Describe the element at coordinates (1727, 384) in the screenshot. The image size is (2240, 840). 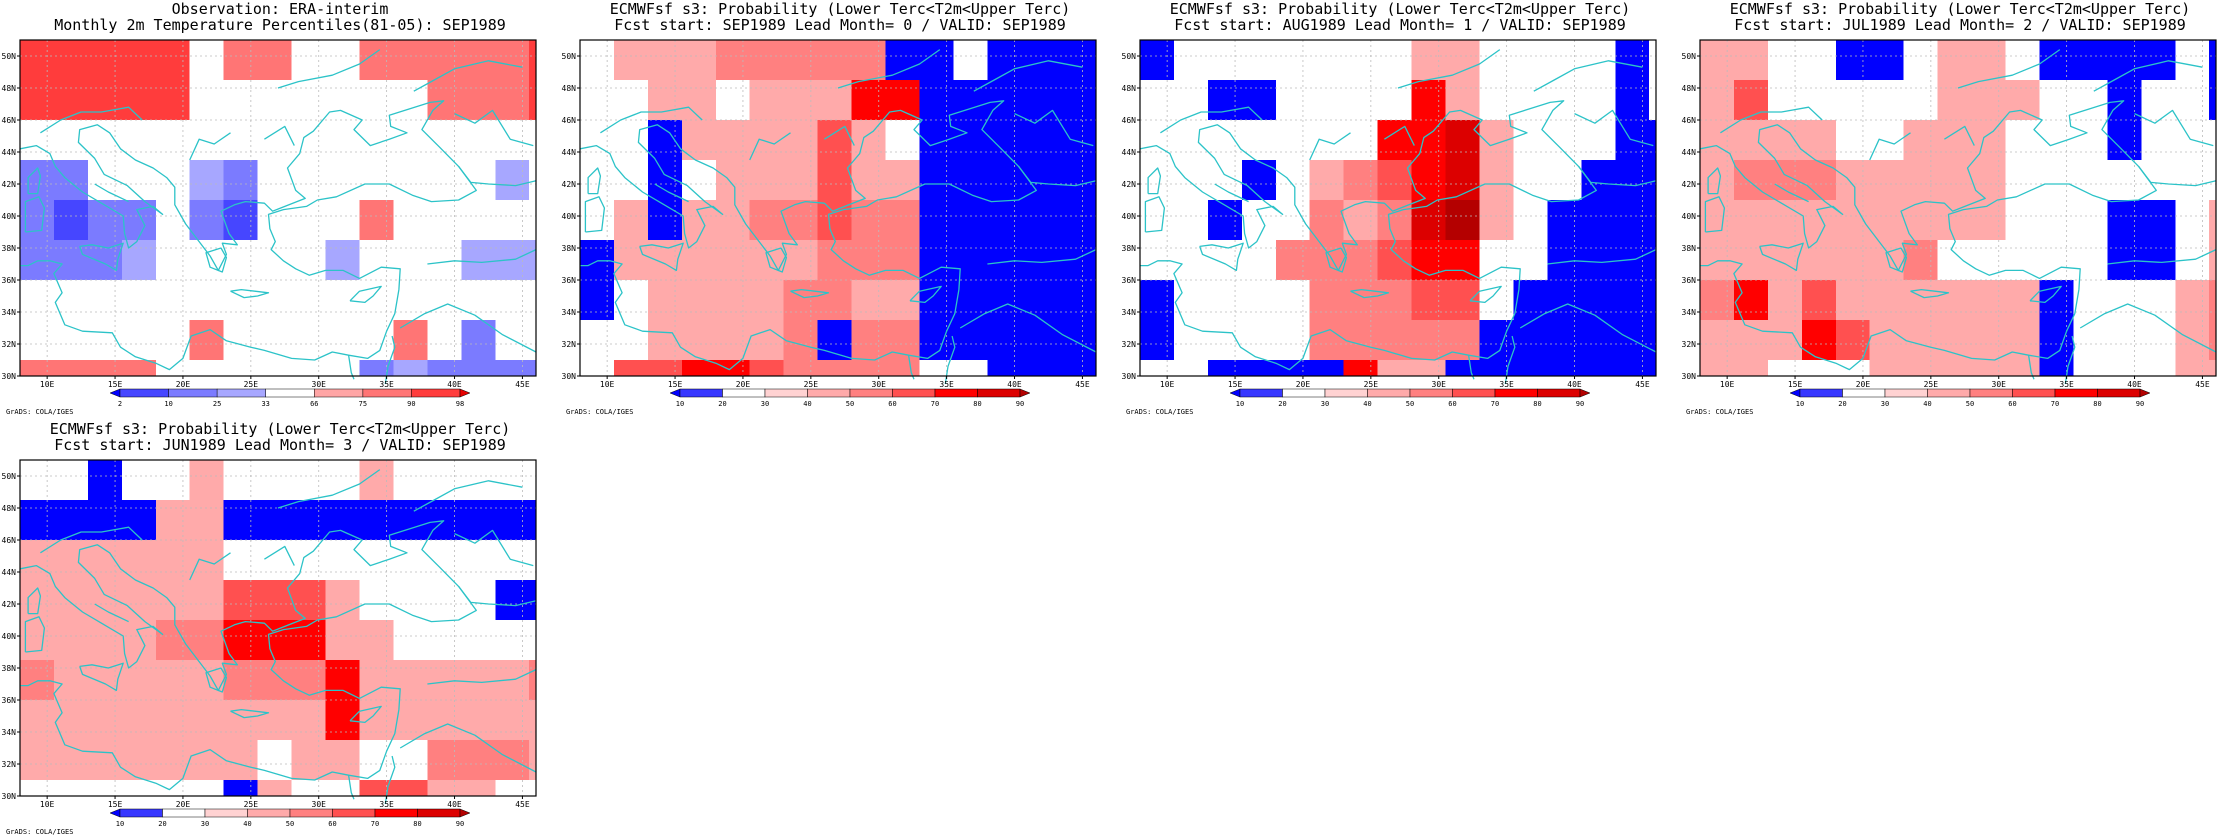
I see `lon-tick-label: 10E` at that location.